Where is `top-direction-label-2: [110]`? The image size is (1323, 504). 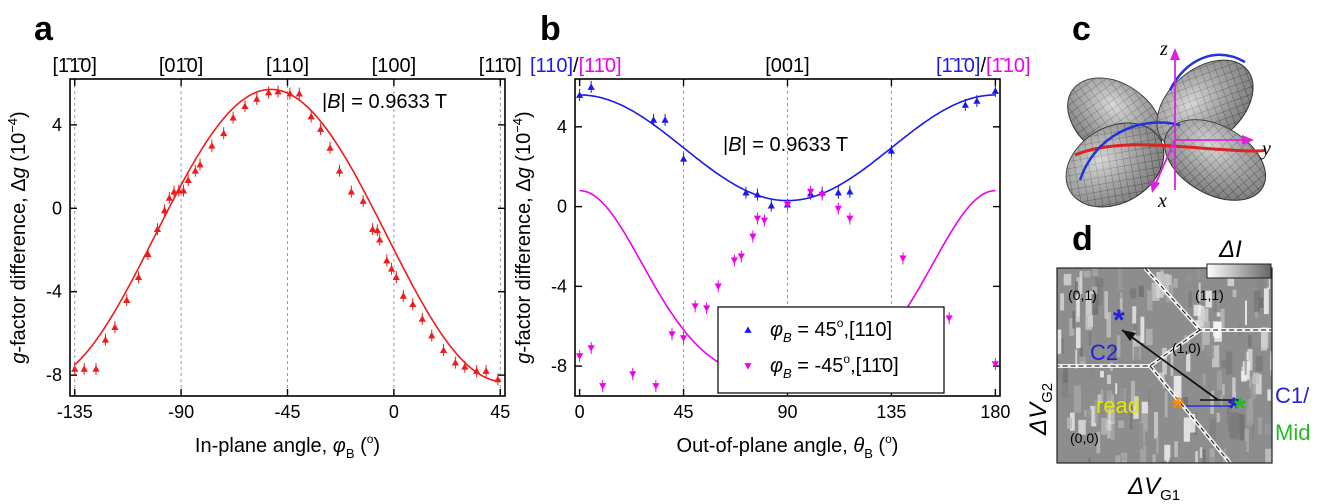
top-direction-label-2: [110] is located at coordinates (287, 66).